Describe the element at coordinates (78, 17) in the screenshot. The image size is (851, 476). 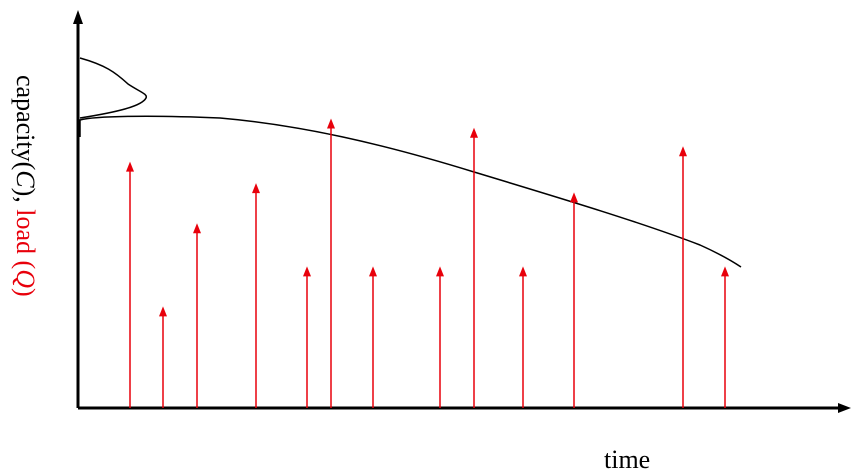
I see `y-axis-arrowhead` at that location.